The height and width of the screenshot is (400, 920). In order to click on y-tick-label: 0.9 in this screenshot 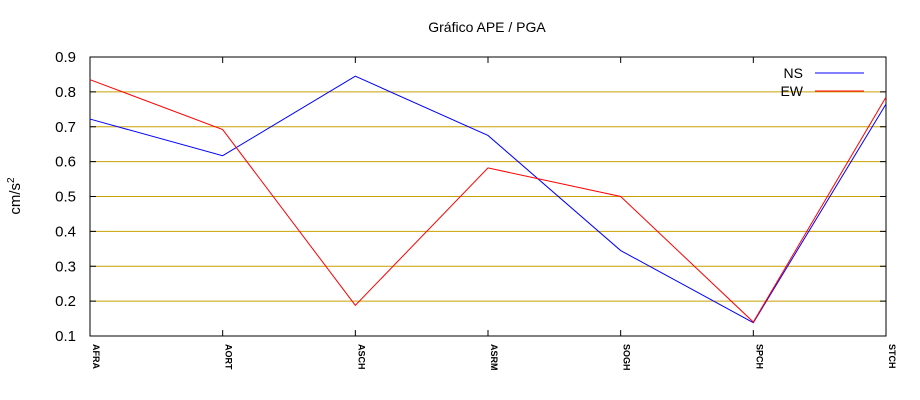, I will do `click(65, 57)`.